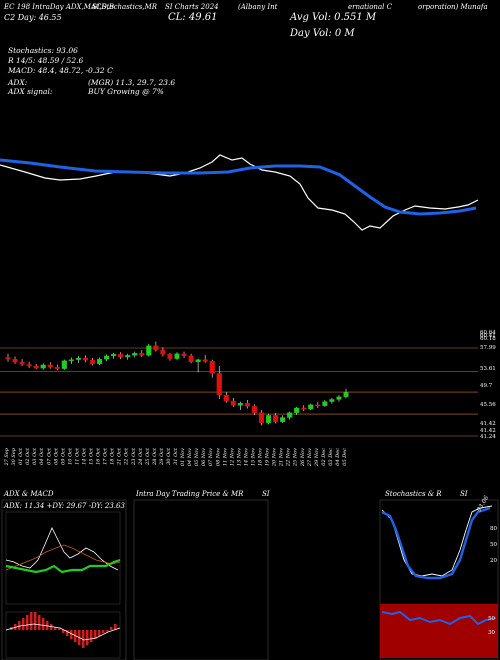  What do you see at coordinates (331, 457) in the screenshot?
I see `x-tick-label: 03 Dec` at bounding box center [331, 457].